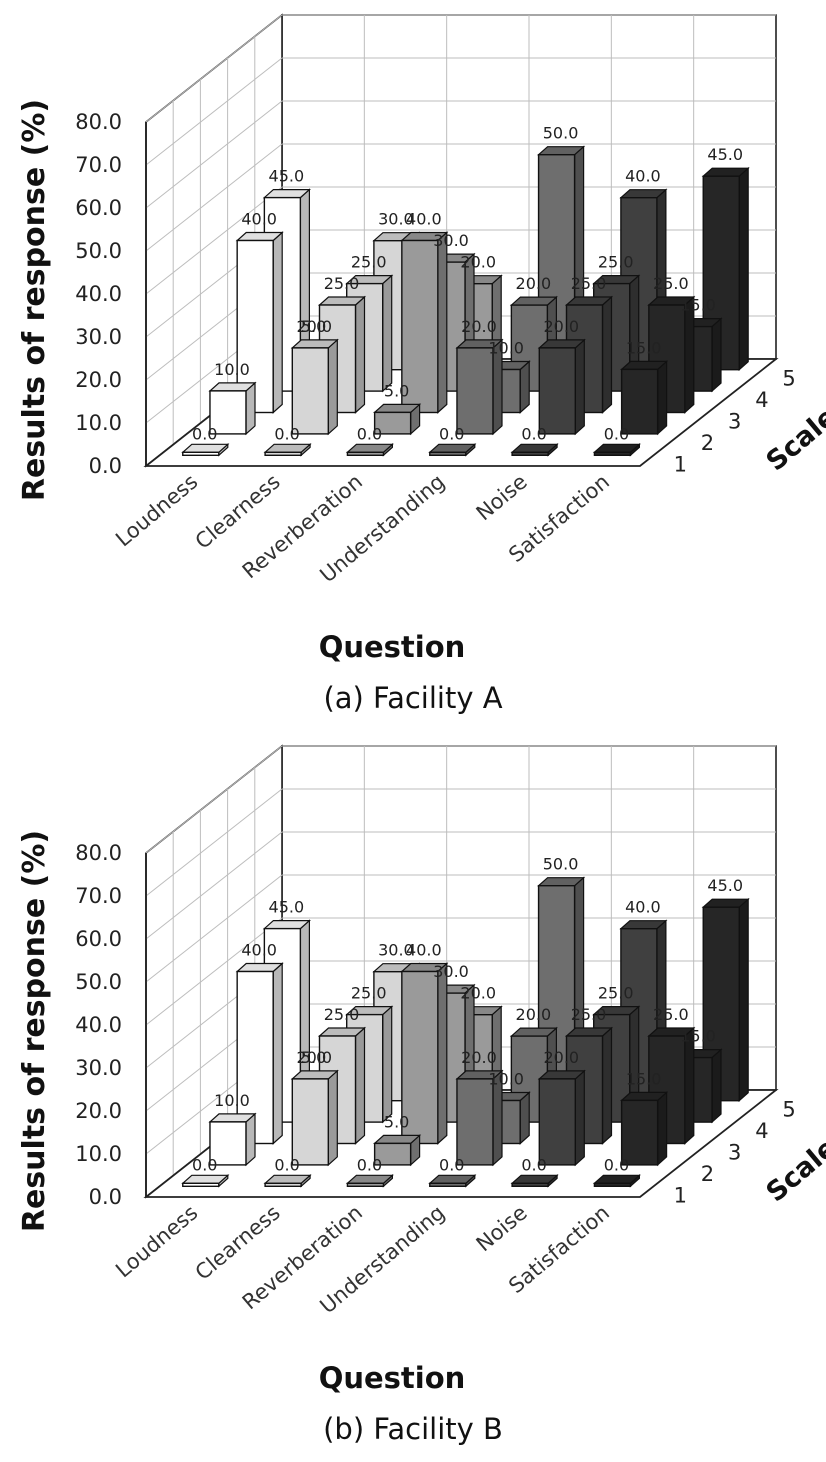  What do you see at coordinates (98, 939) in the screenshot?
I see `y-tick-label: 60.0` at bounding box center [98, 939].